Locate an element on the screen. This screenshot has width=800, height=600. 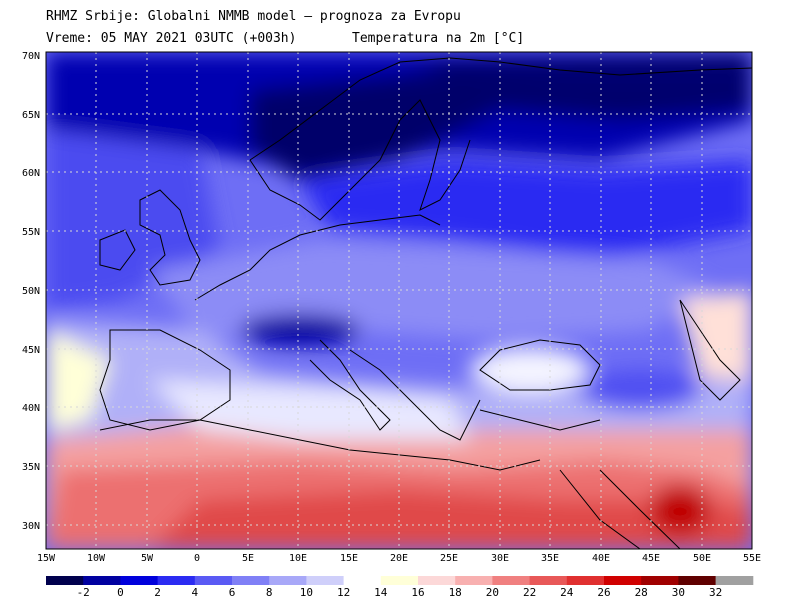
lon-label: 35E is located at coordinates (550, 558).